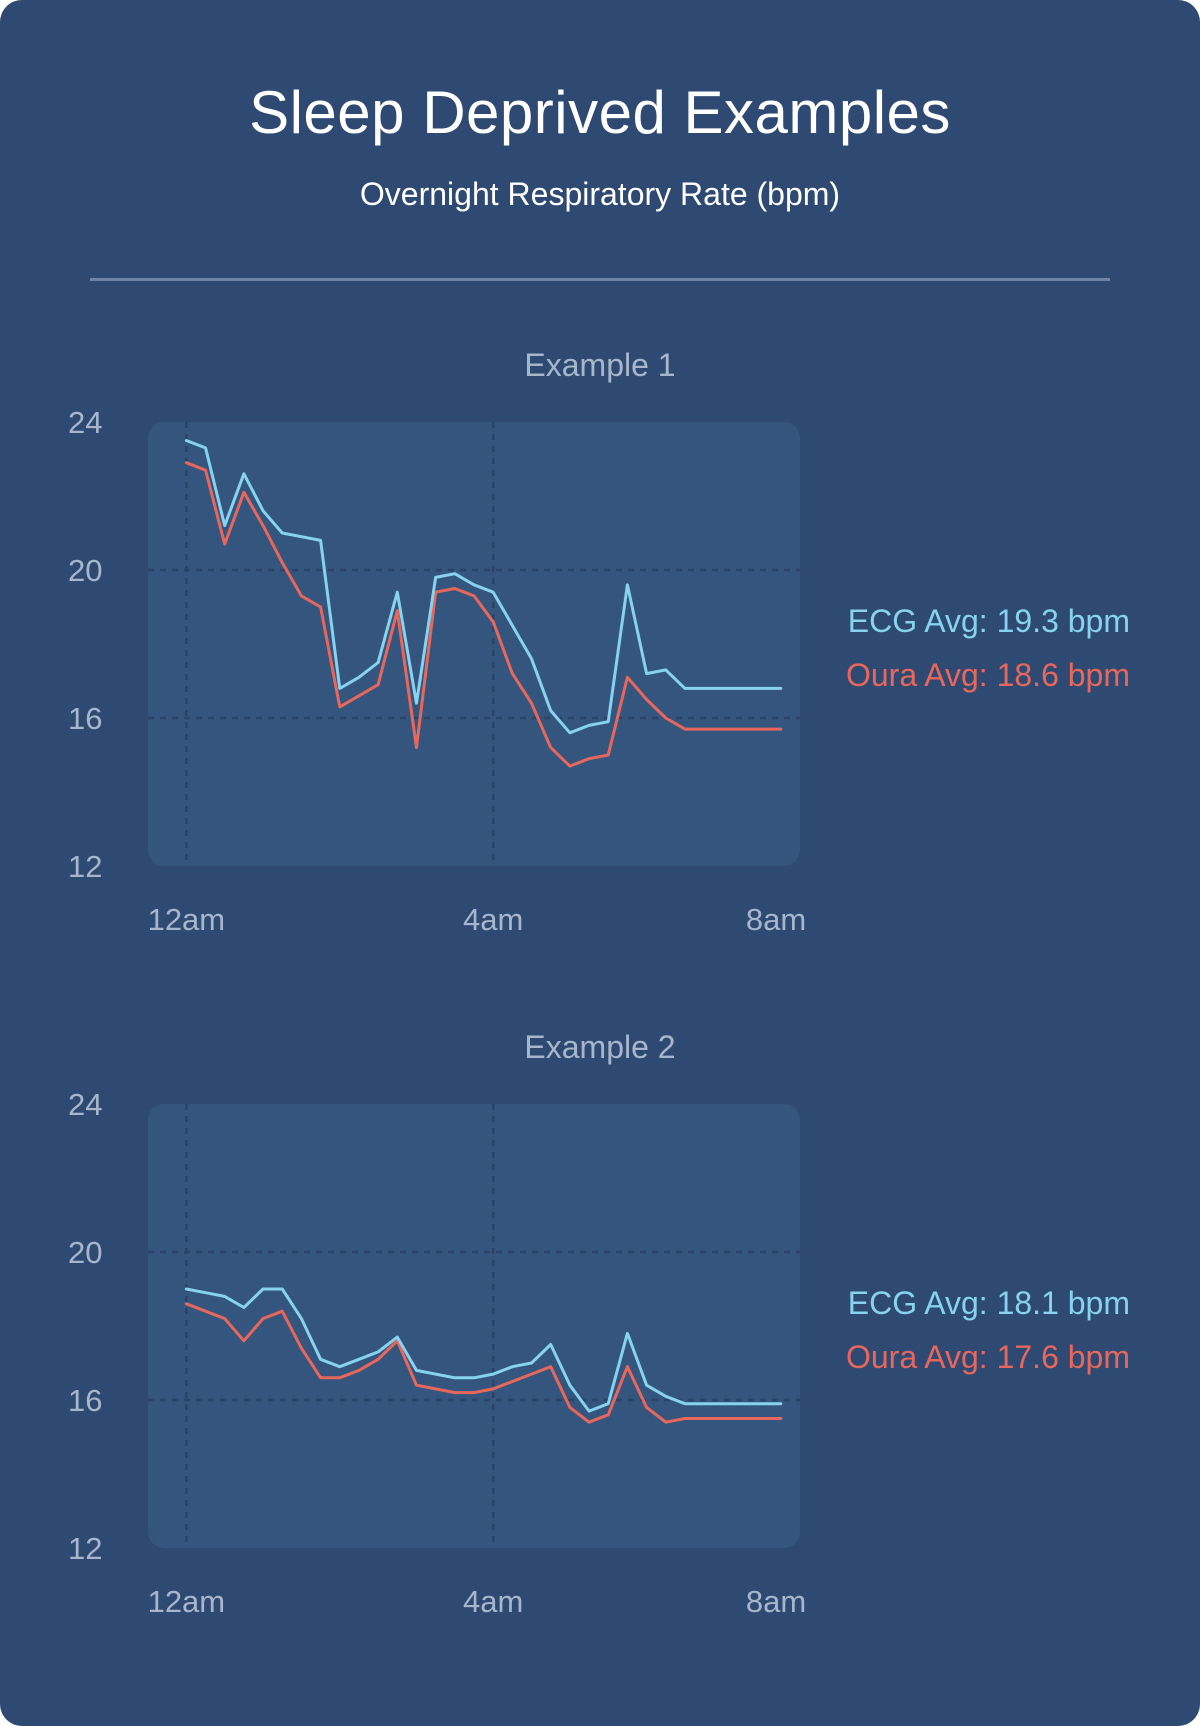 The width and height of the screenshot is (1200, 1726). What do you see at coordinates (599, 1047) in the screenshot?
I see `example-title: Example 2` at bounding box center [599, 1047].